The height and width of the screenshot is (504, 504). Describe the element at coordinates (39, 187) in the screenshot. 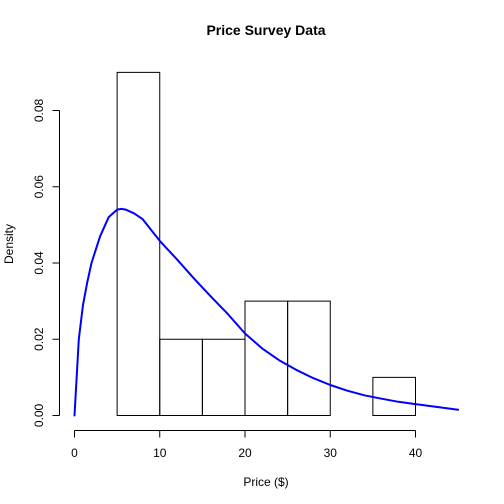

I see `y-tick-label: 0.06` at that location.